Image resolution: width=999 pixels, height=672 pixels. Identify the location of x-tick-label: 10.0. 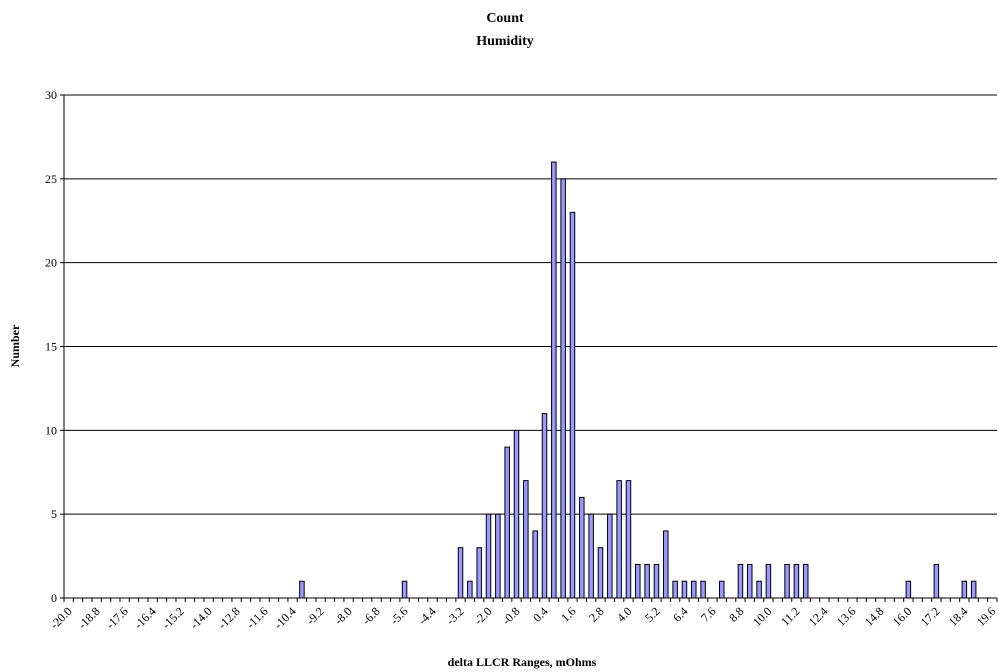
(762, 616).